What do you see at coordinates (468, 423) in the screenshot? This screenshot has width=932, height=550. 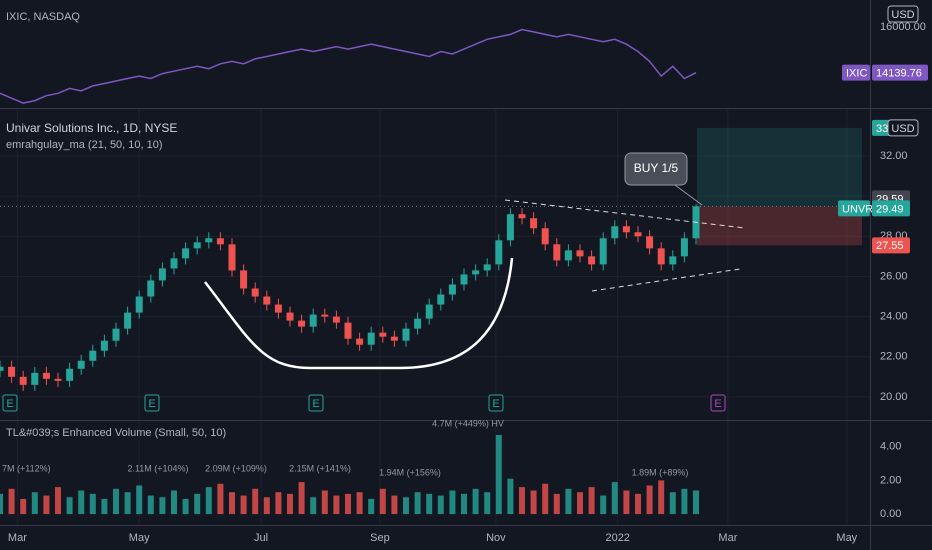 I see `volume-annotation: 4.7M (+449%) HV` at bounding box center [468, 423].